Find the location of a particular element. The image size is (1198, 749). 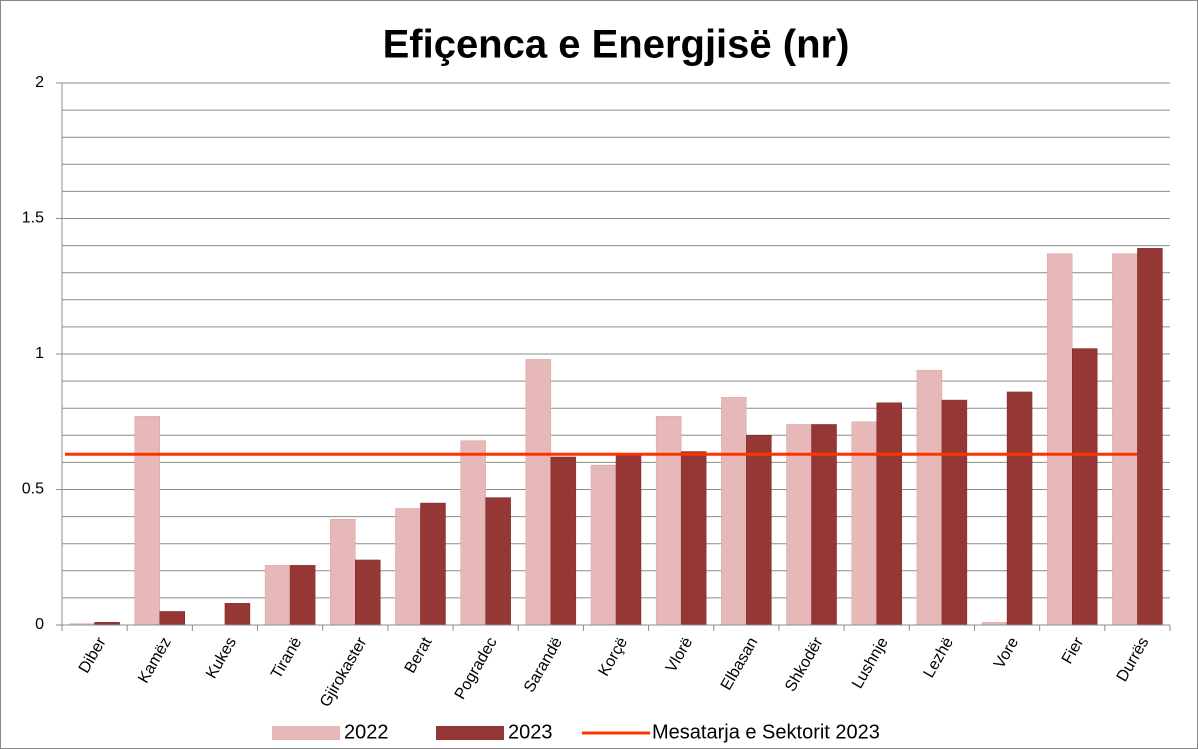

y-tick-label: 0 is located at coordinates (39, 624).